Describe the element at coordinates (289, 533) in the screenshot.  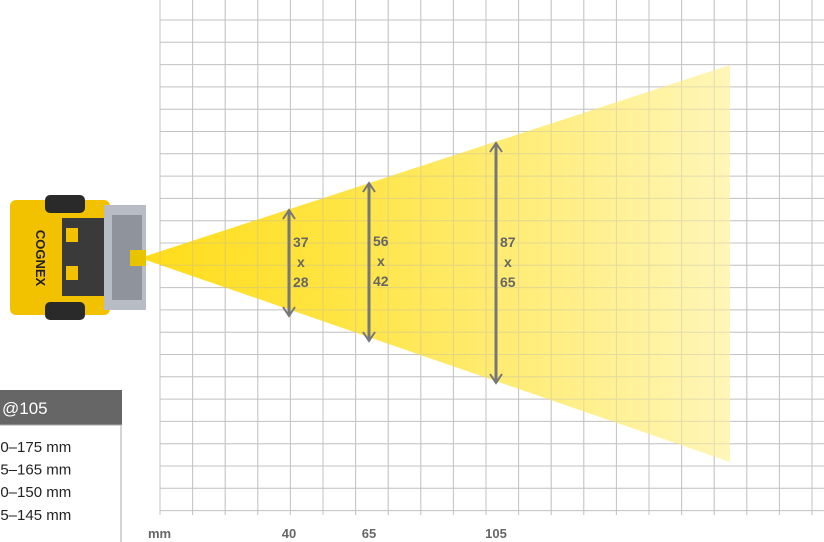
I see `axis-distance: 40` at that location.